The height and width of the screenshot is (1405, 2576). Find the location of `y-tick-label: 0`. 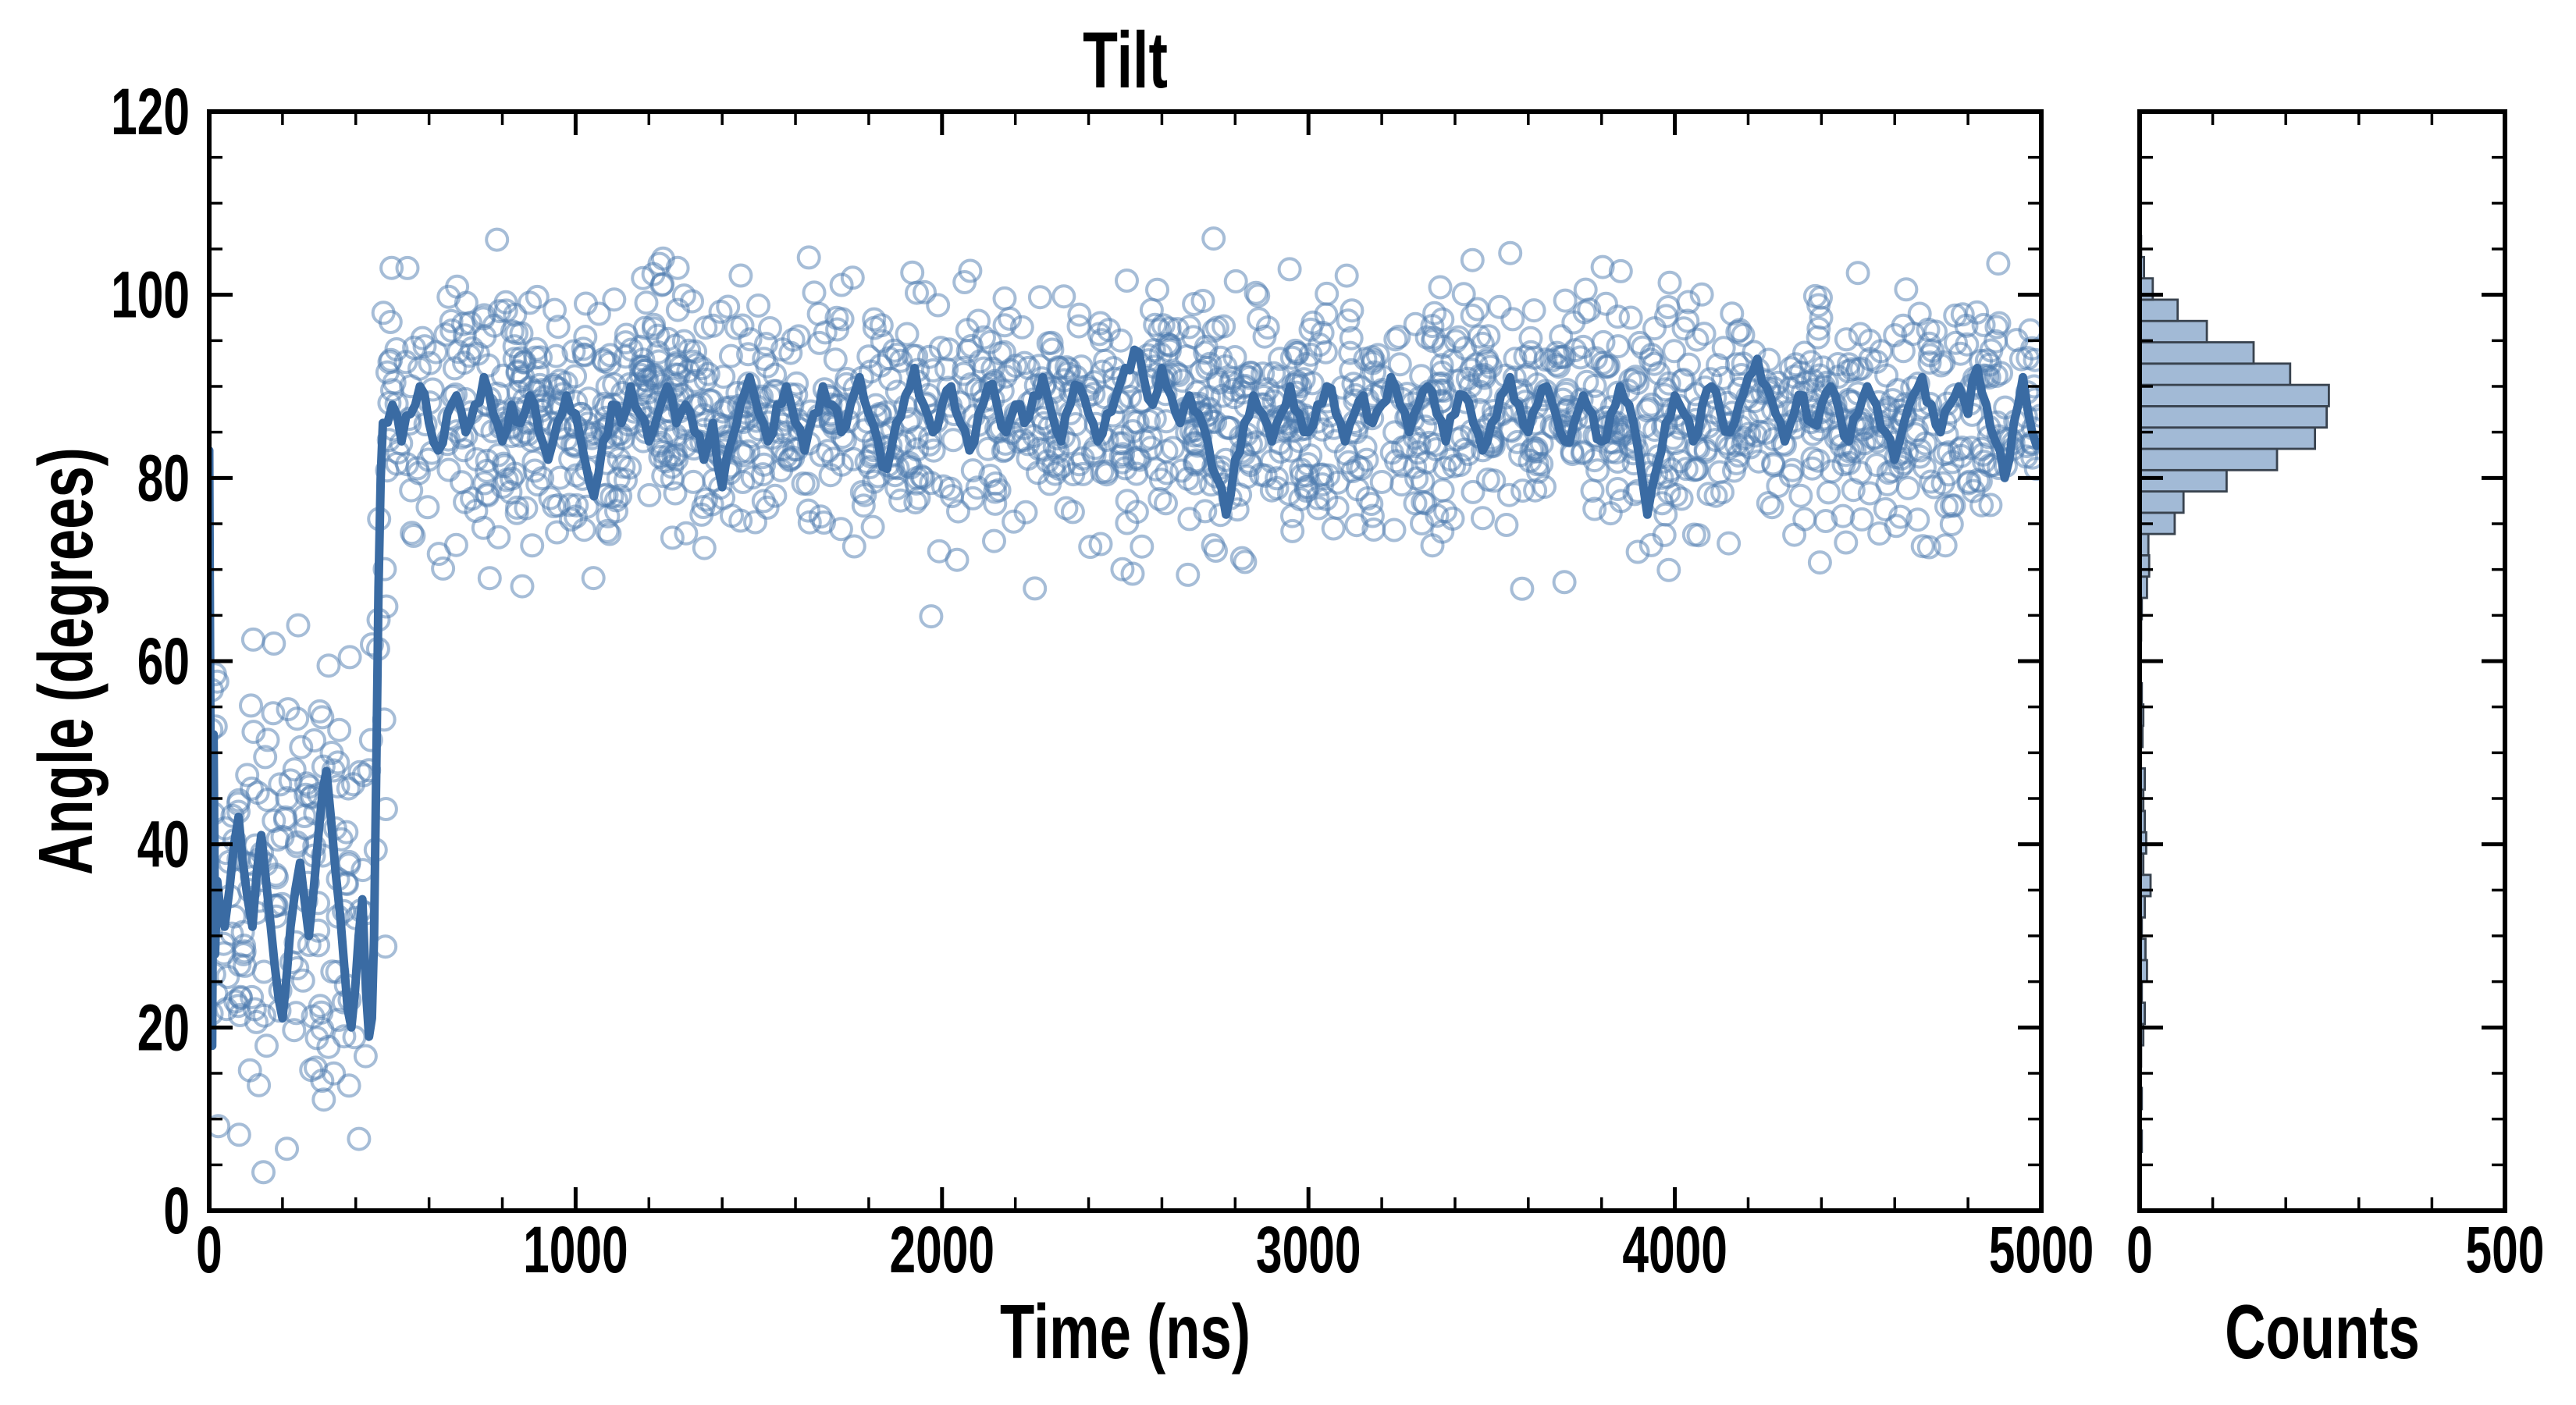

y-tick-label: 0 is located at coordinates (176, 1211).